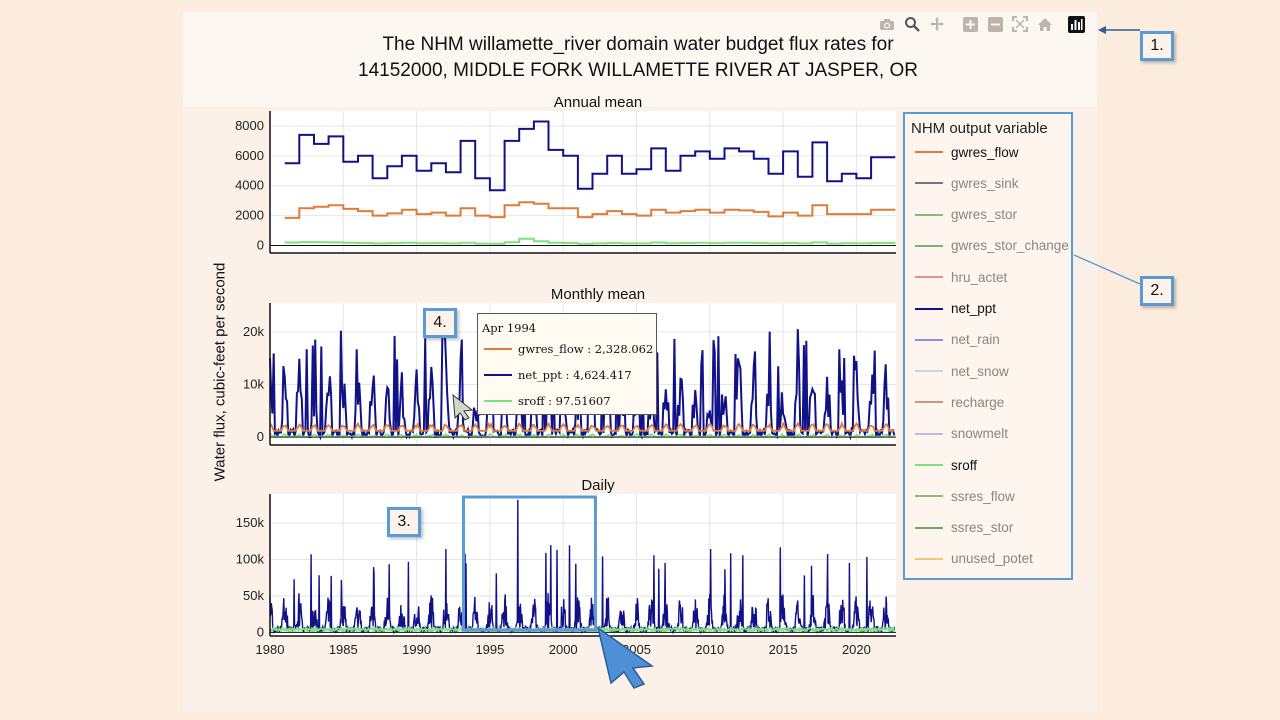  Describe the element at coordinates (984, 215) in the screenshot. I see `legend-label: gwres_stor` at that location.